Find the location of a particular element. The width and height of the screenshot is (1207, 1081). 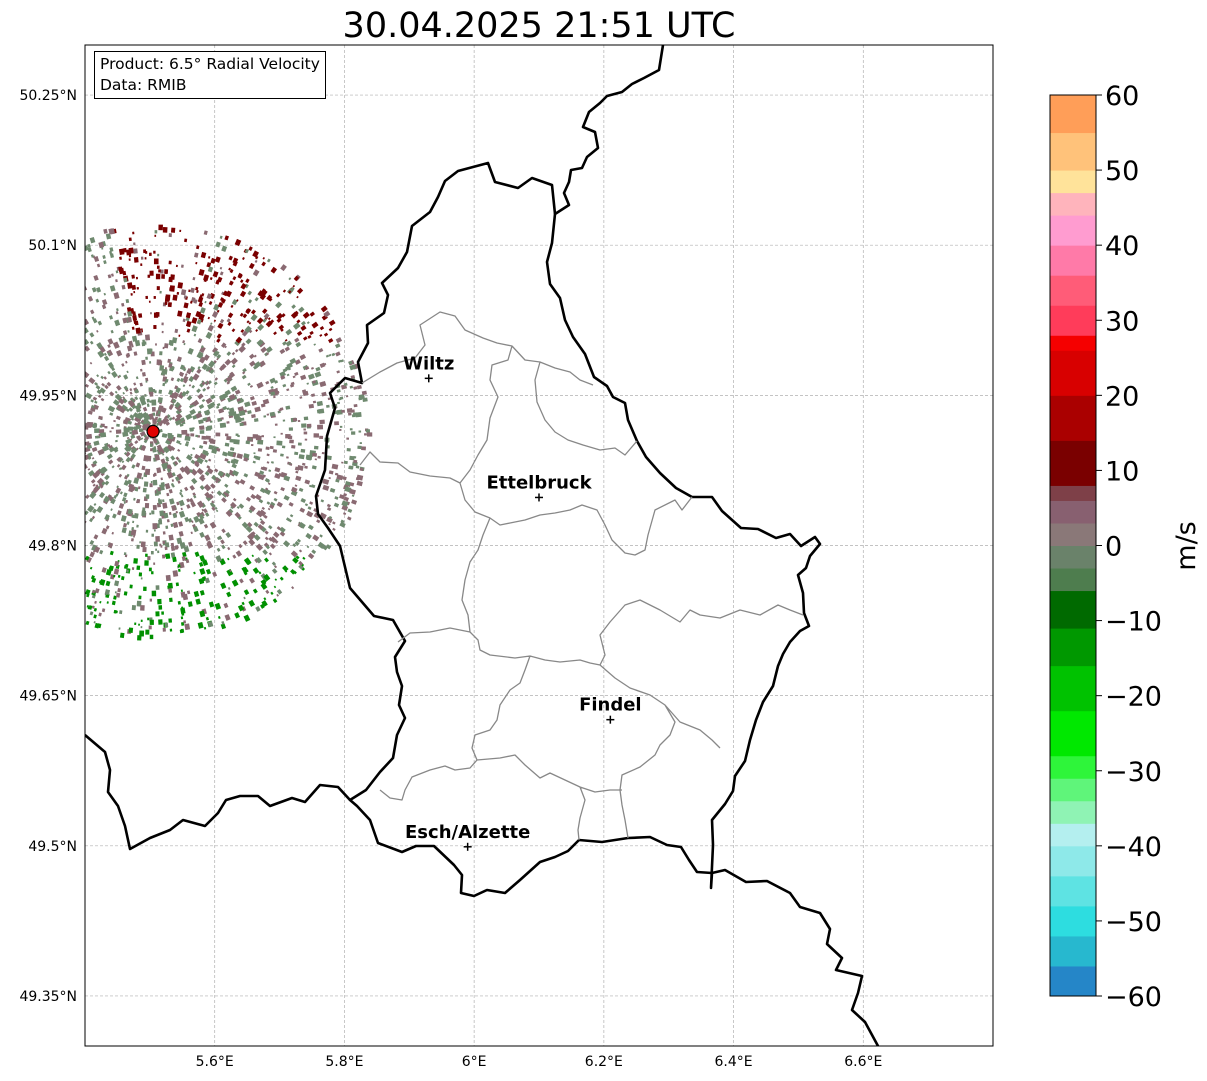

data-source-line: Data: RMIB is located at coordinates (143, 85).